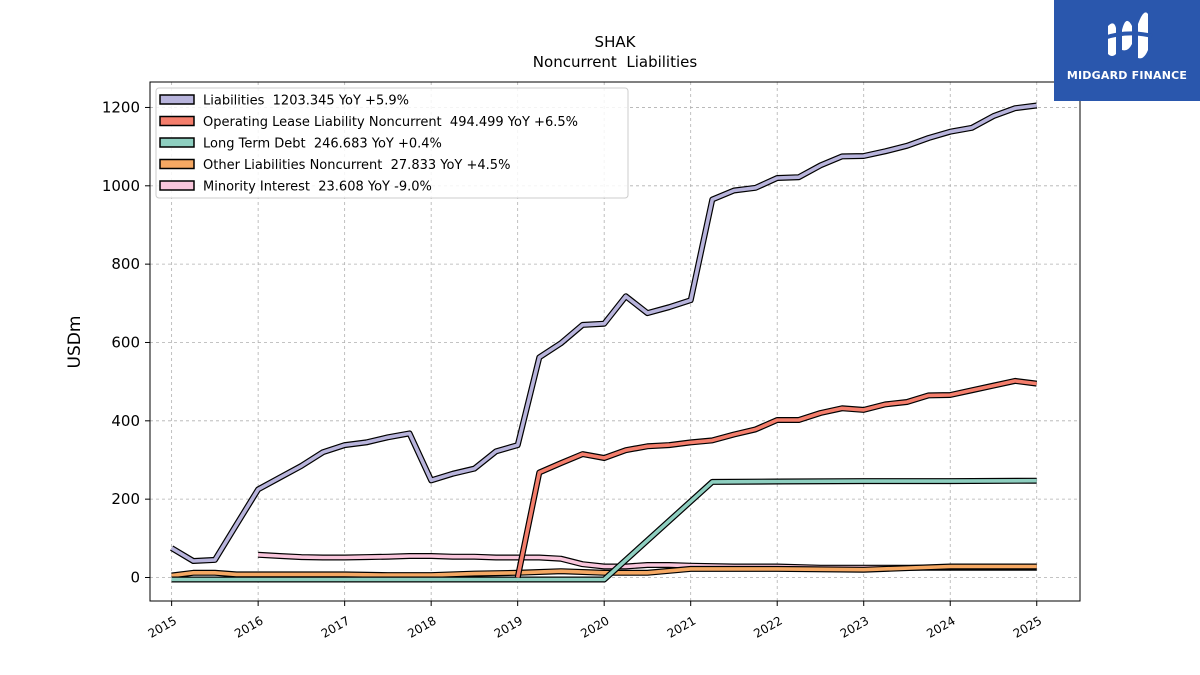 Image resolution: width=1200 pixels, height=675 pixels. I want to click on y-tick-label: 400, so click(125, 421).